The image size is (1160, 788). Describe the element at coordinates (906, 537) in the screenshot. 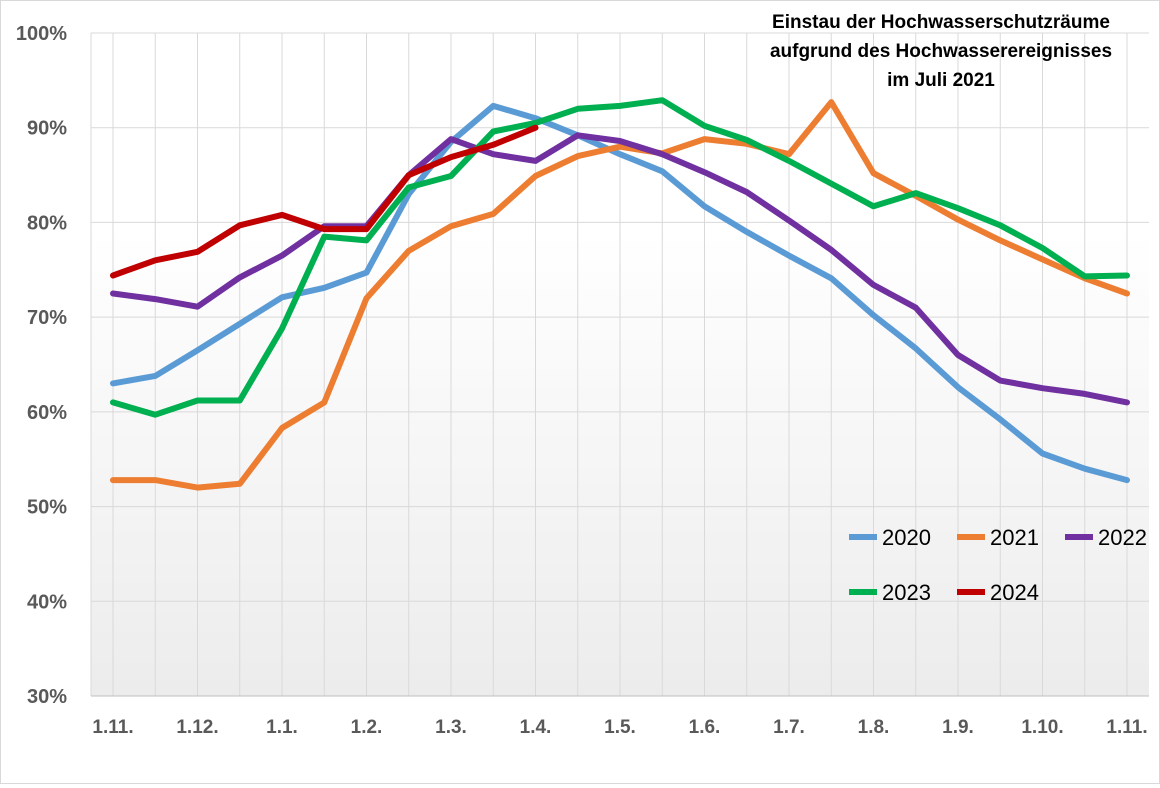

I see `legend-label-2020: 2020` at that location.